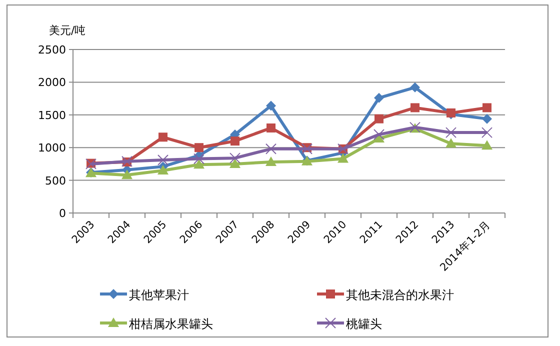 The height and width of the screenshot is (346, 560). Describe the element at coordinates (170, 324) in the screenshot. I see `legend-label: 柑桔属水果罐头` at that location.